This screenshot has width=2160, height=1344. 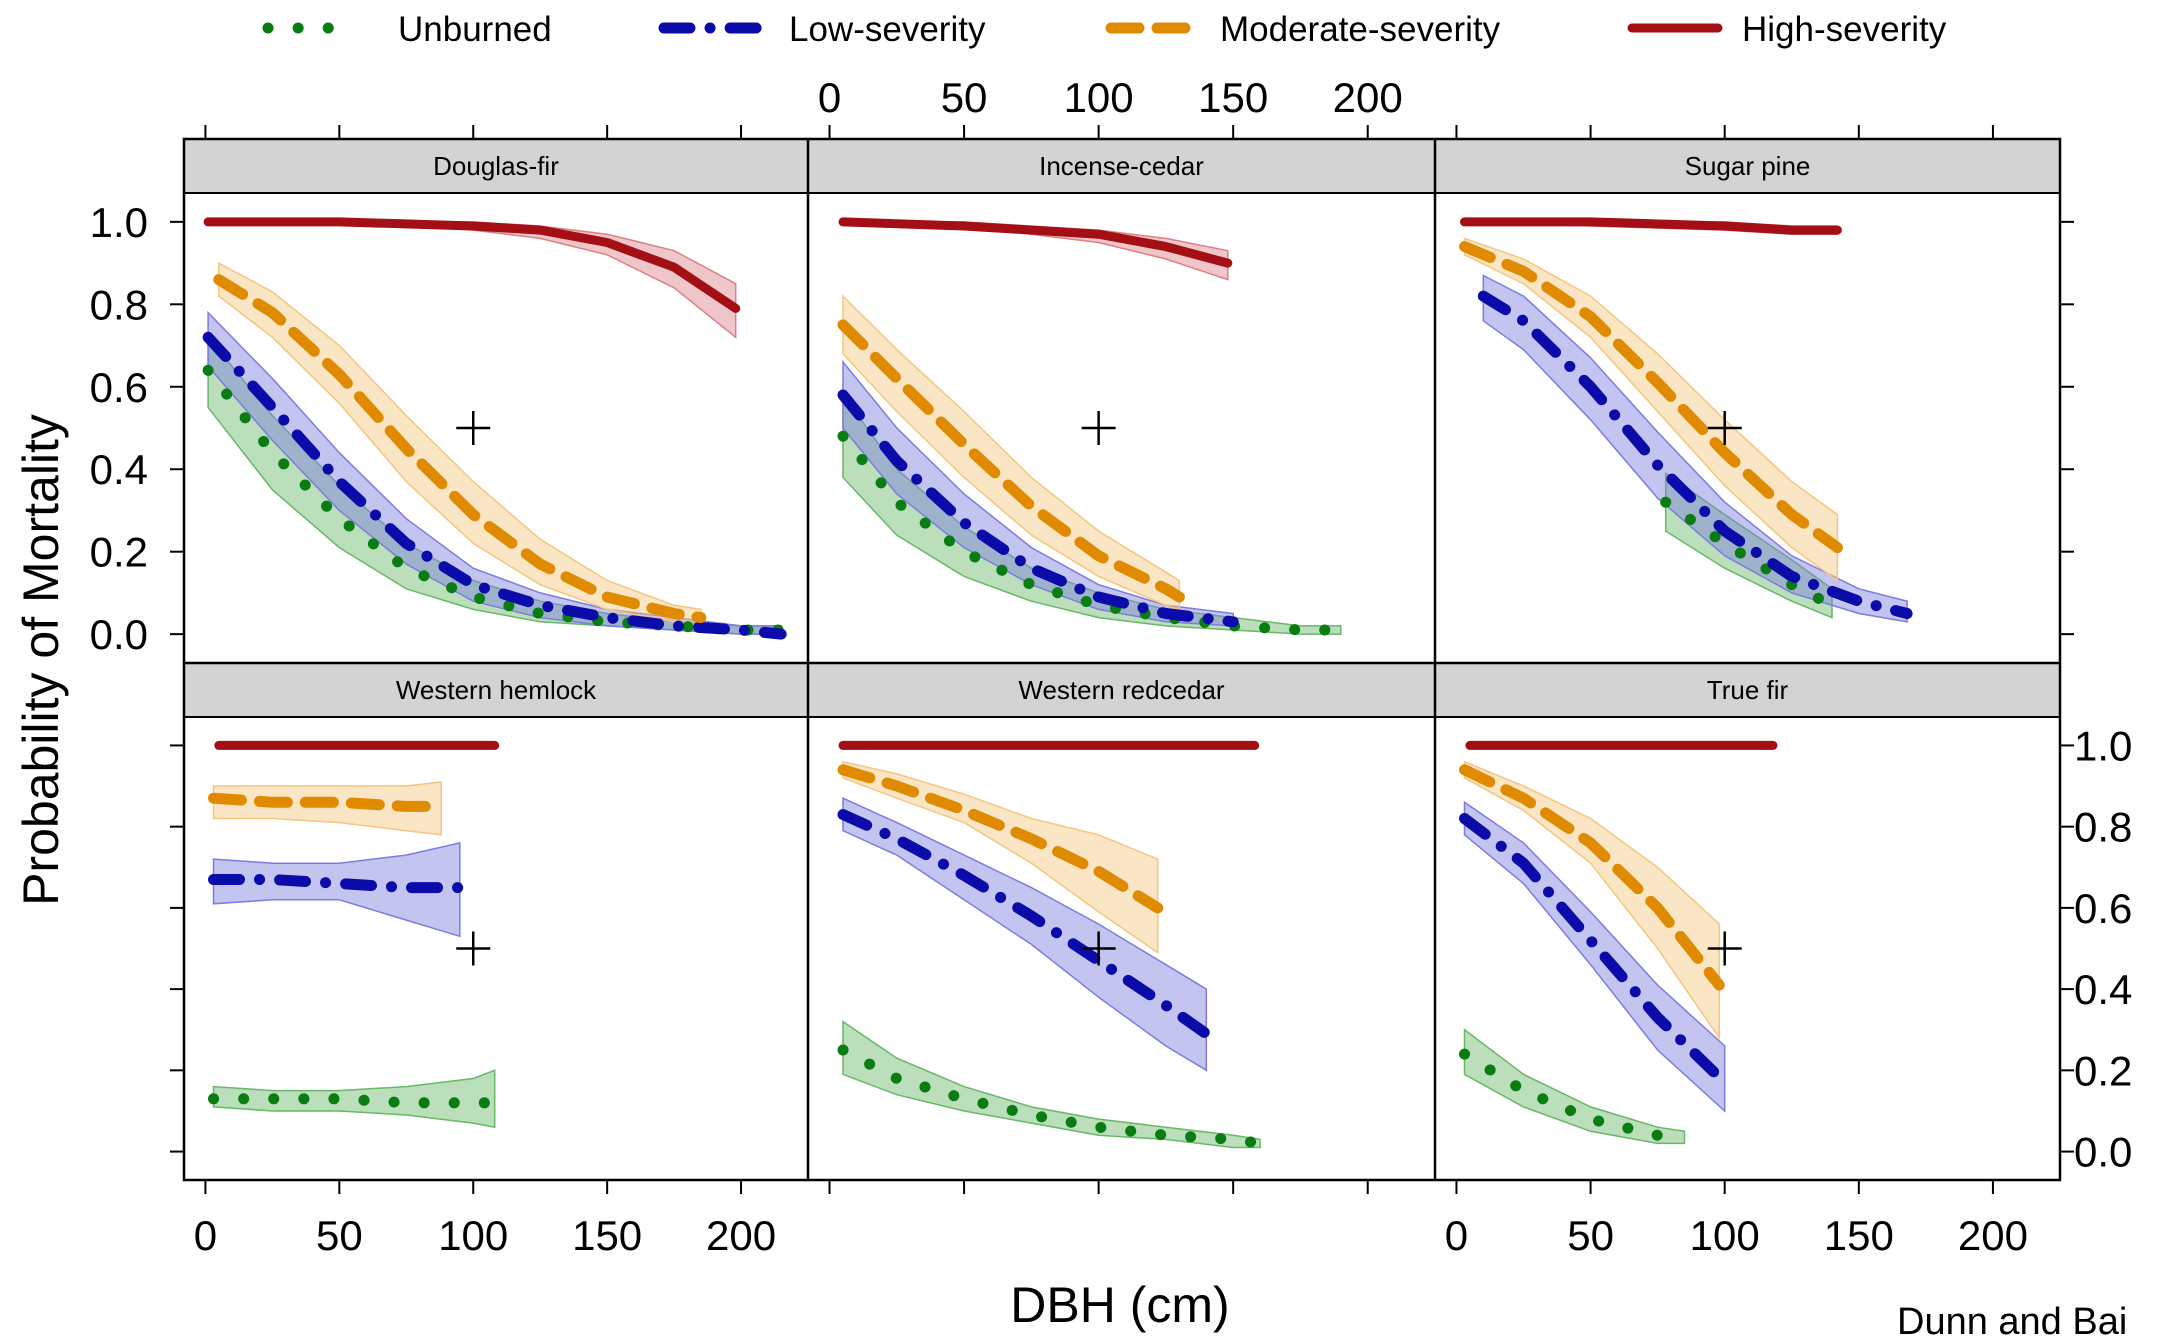 I want to click on x-axis-title: DBH (cm), so click(x=1119, y=1305).